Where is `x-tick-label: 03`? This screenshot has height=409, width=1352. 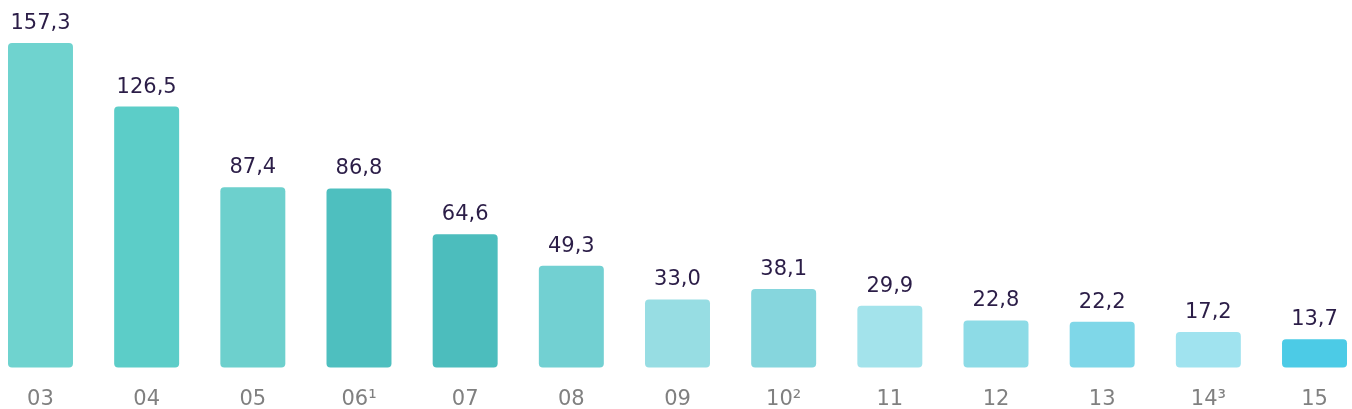
x-tick-label: 03 is located at coordinates (40, 397).